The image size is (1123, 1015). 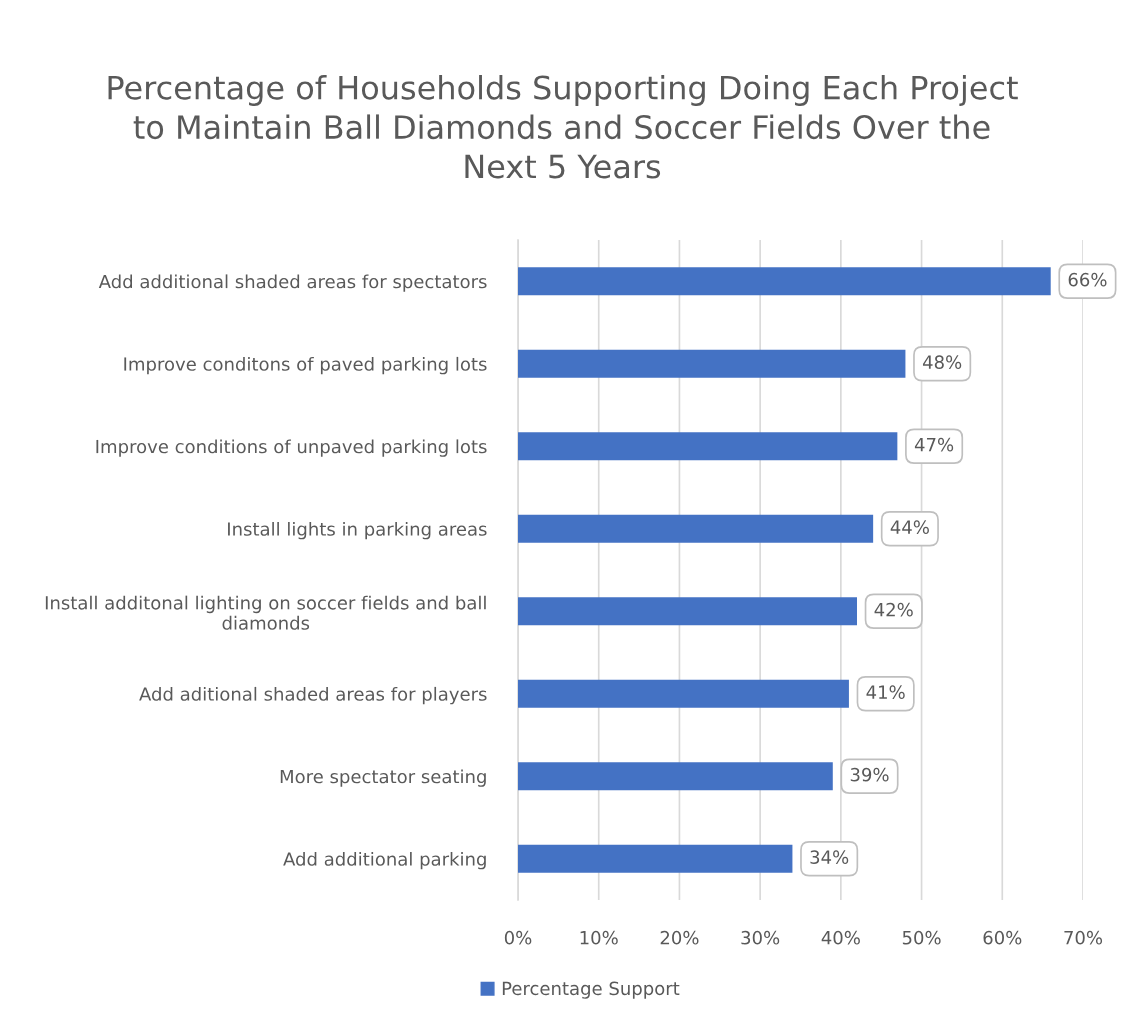 What do you see at coordinates (760, 937) in the screenshot?
I see `x-tick-label: 30%` at bounding box center [760, 937].